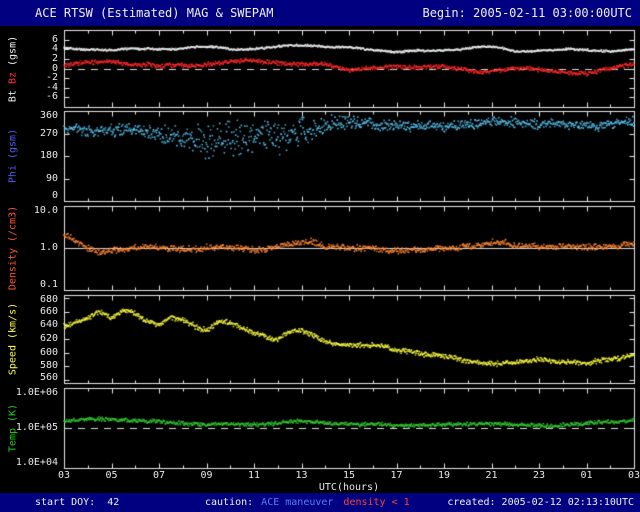  I want to click on panel-ylabel-part: Temp (K), so click(13, 428).